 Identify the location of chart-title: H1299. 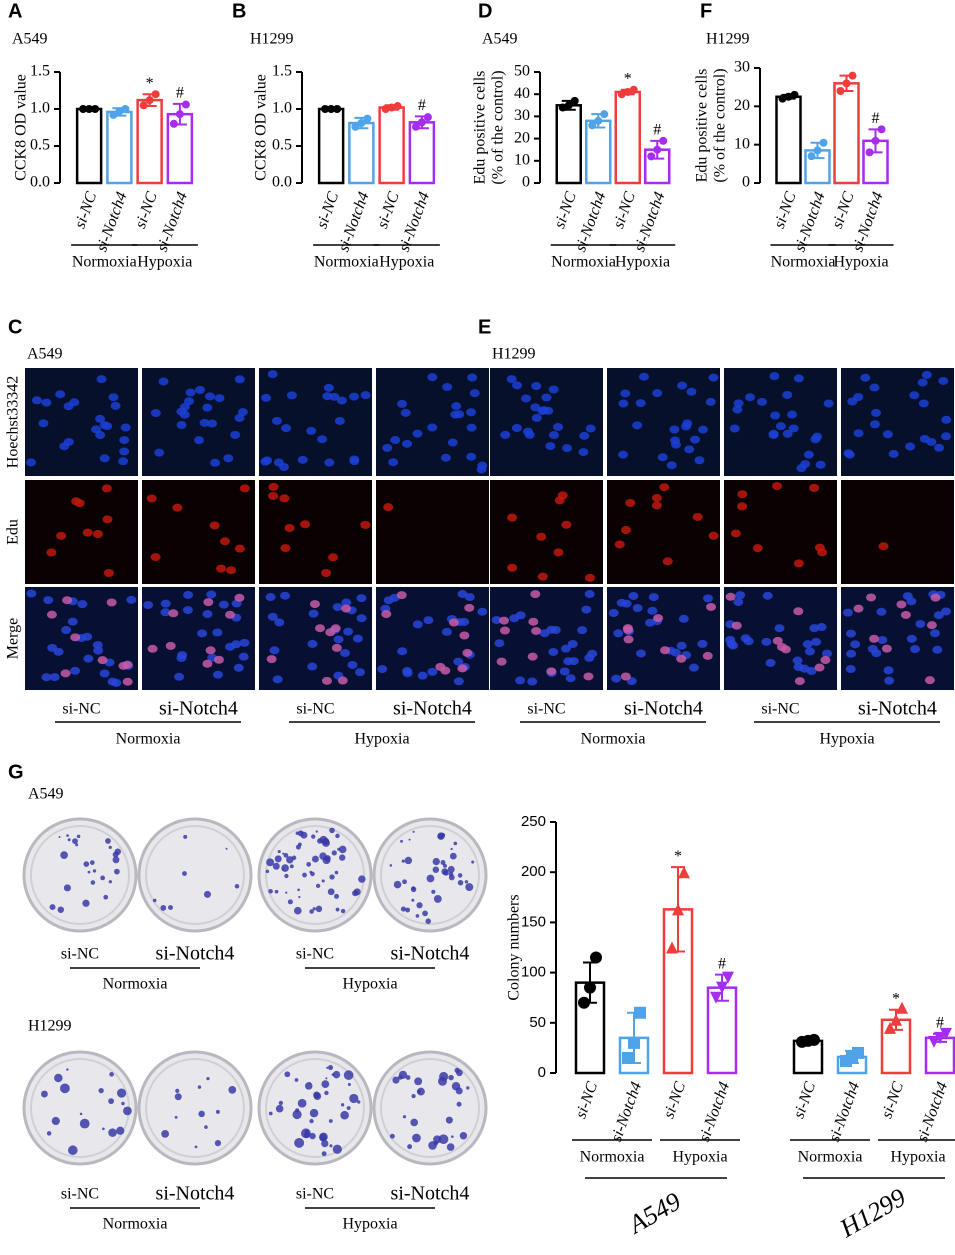
(272, 39).